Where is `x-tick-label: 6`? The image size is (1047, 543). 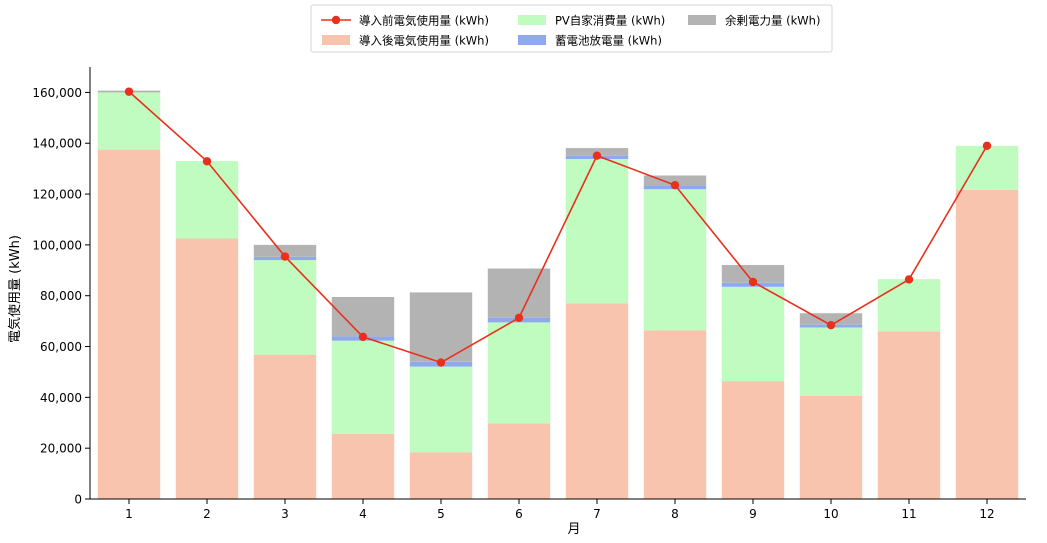
x-tick-label: 6 is located at coordinates (519, 514).